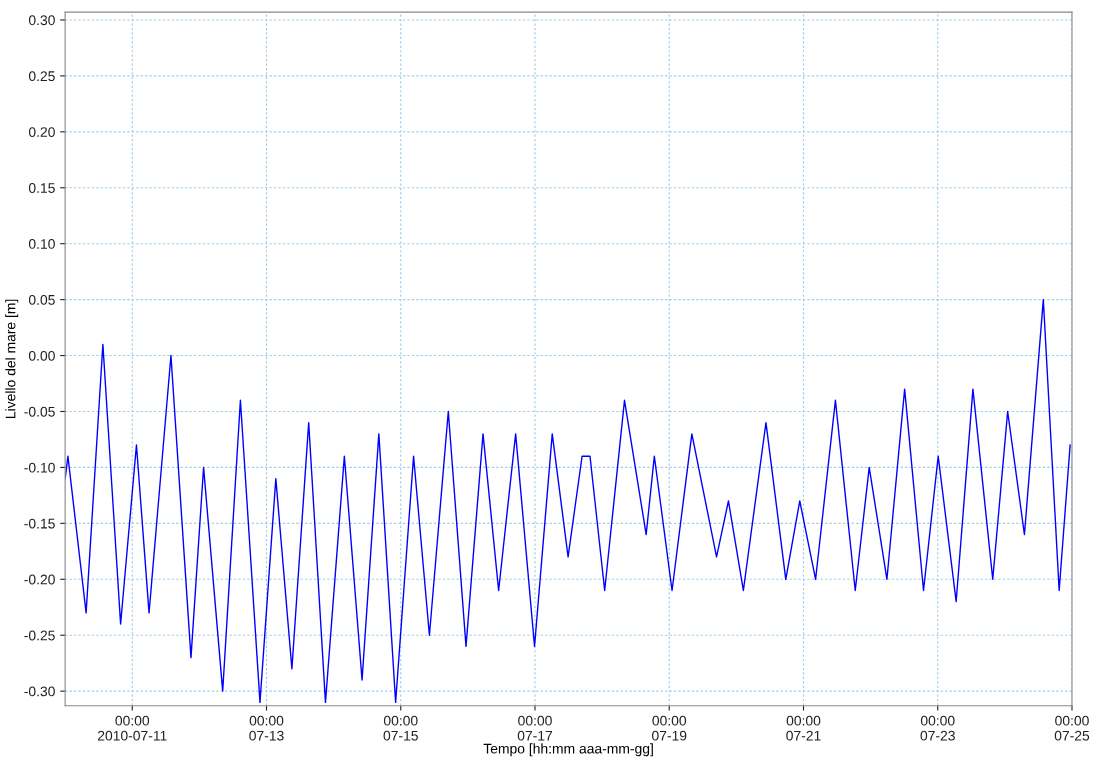  Describe the element at coordinates (41, 188) in the screenshot. I see `y-tick-label: 0.15` at that location.